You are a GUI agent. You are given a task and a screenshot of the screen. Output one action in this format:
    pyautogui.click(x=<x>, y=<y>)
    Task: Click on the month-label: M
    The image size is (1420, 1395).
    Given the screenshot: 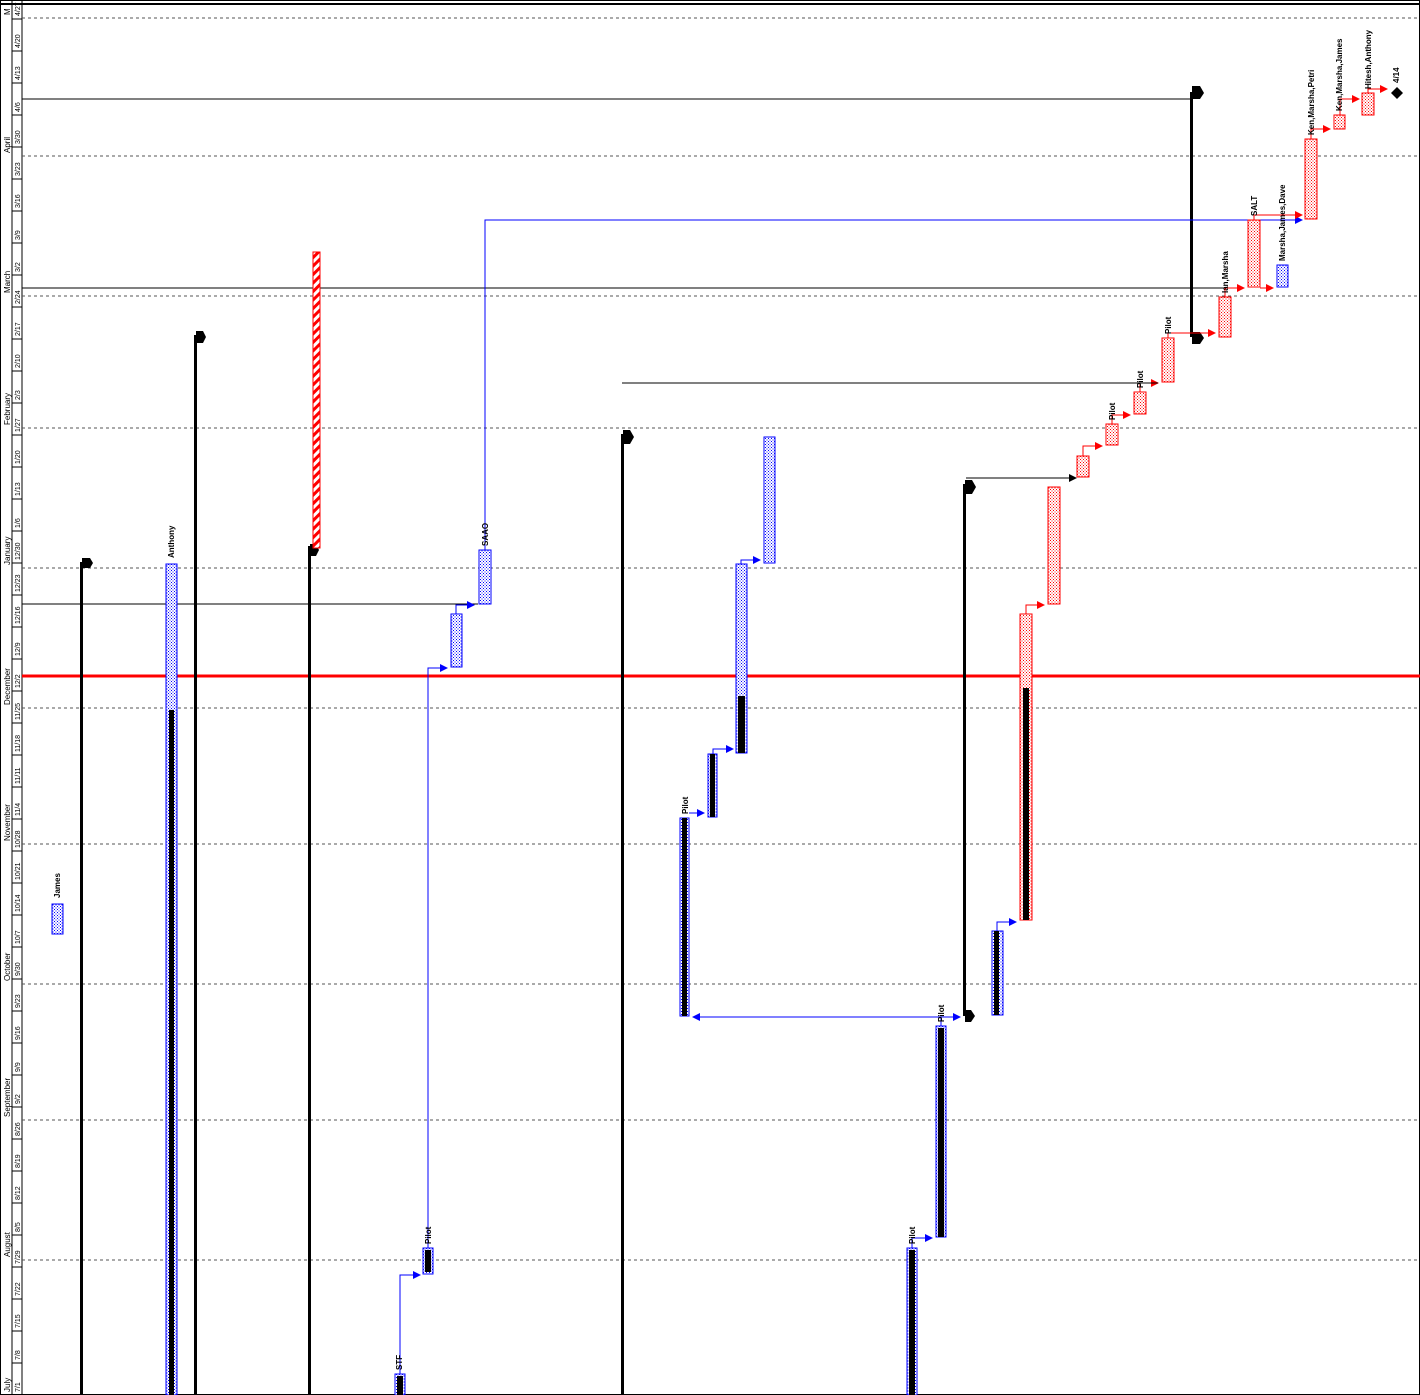 What is the action you would take?
    pyautogui.click(x=7, y=11)
    